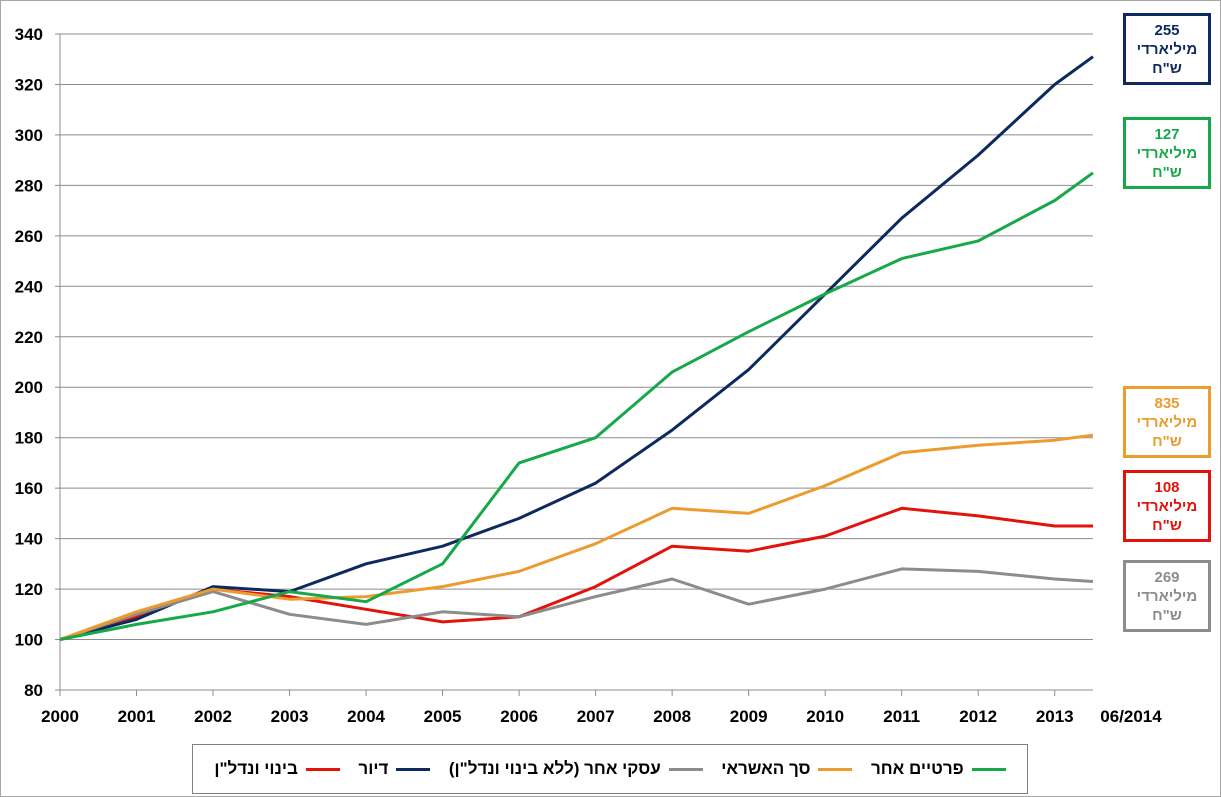 This screenshot has height=797, width=1221. What do you see at coordinates (1167, 134) in the screenshot?
I see `callout-value: 127` at bounding box center [1167, 134].